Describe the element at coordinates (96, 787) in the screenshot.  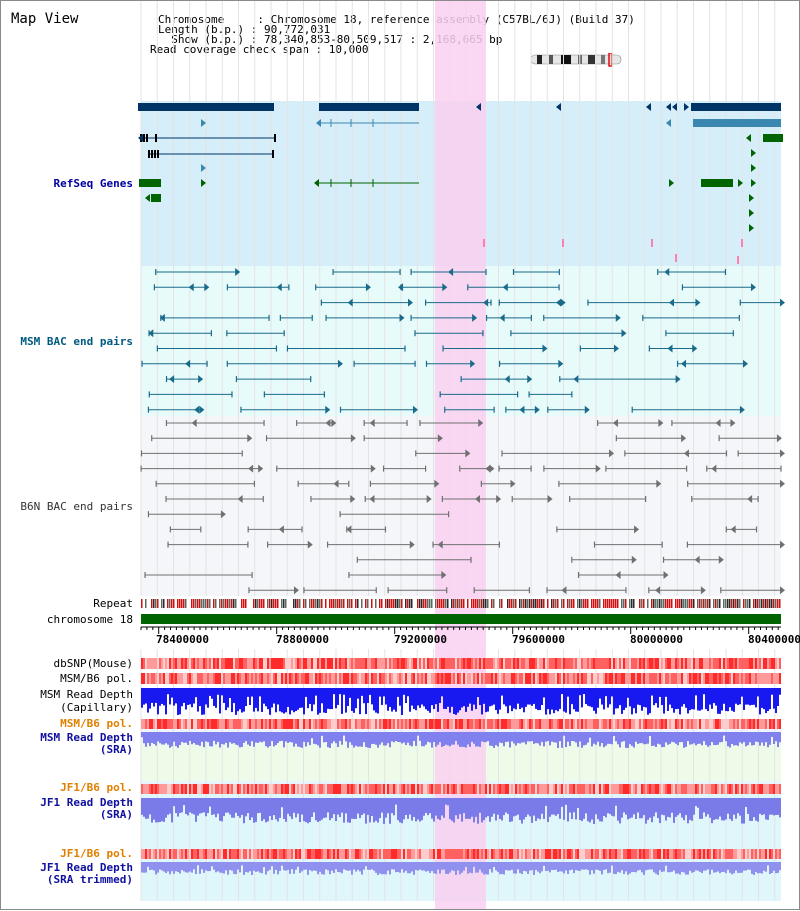
I see `jf1-b6-pol-label: JF1/B6 pol.` at that location.